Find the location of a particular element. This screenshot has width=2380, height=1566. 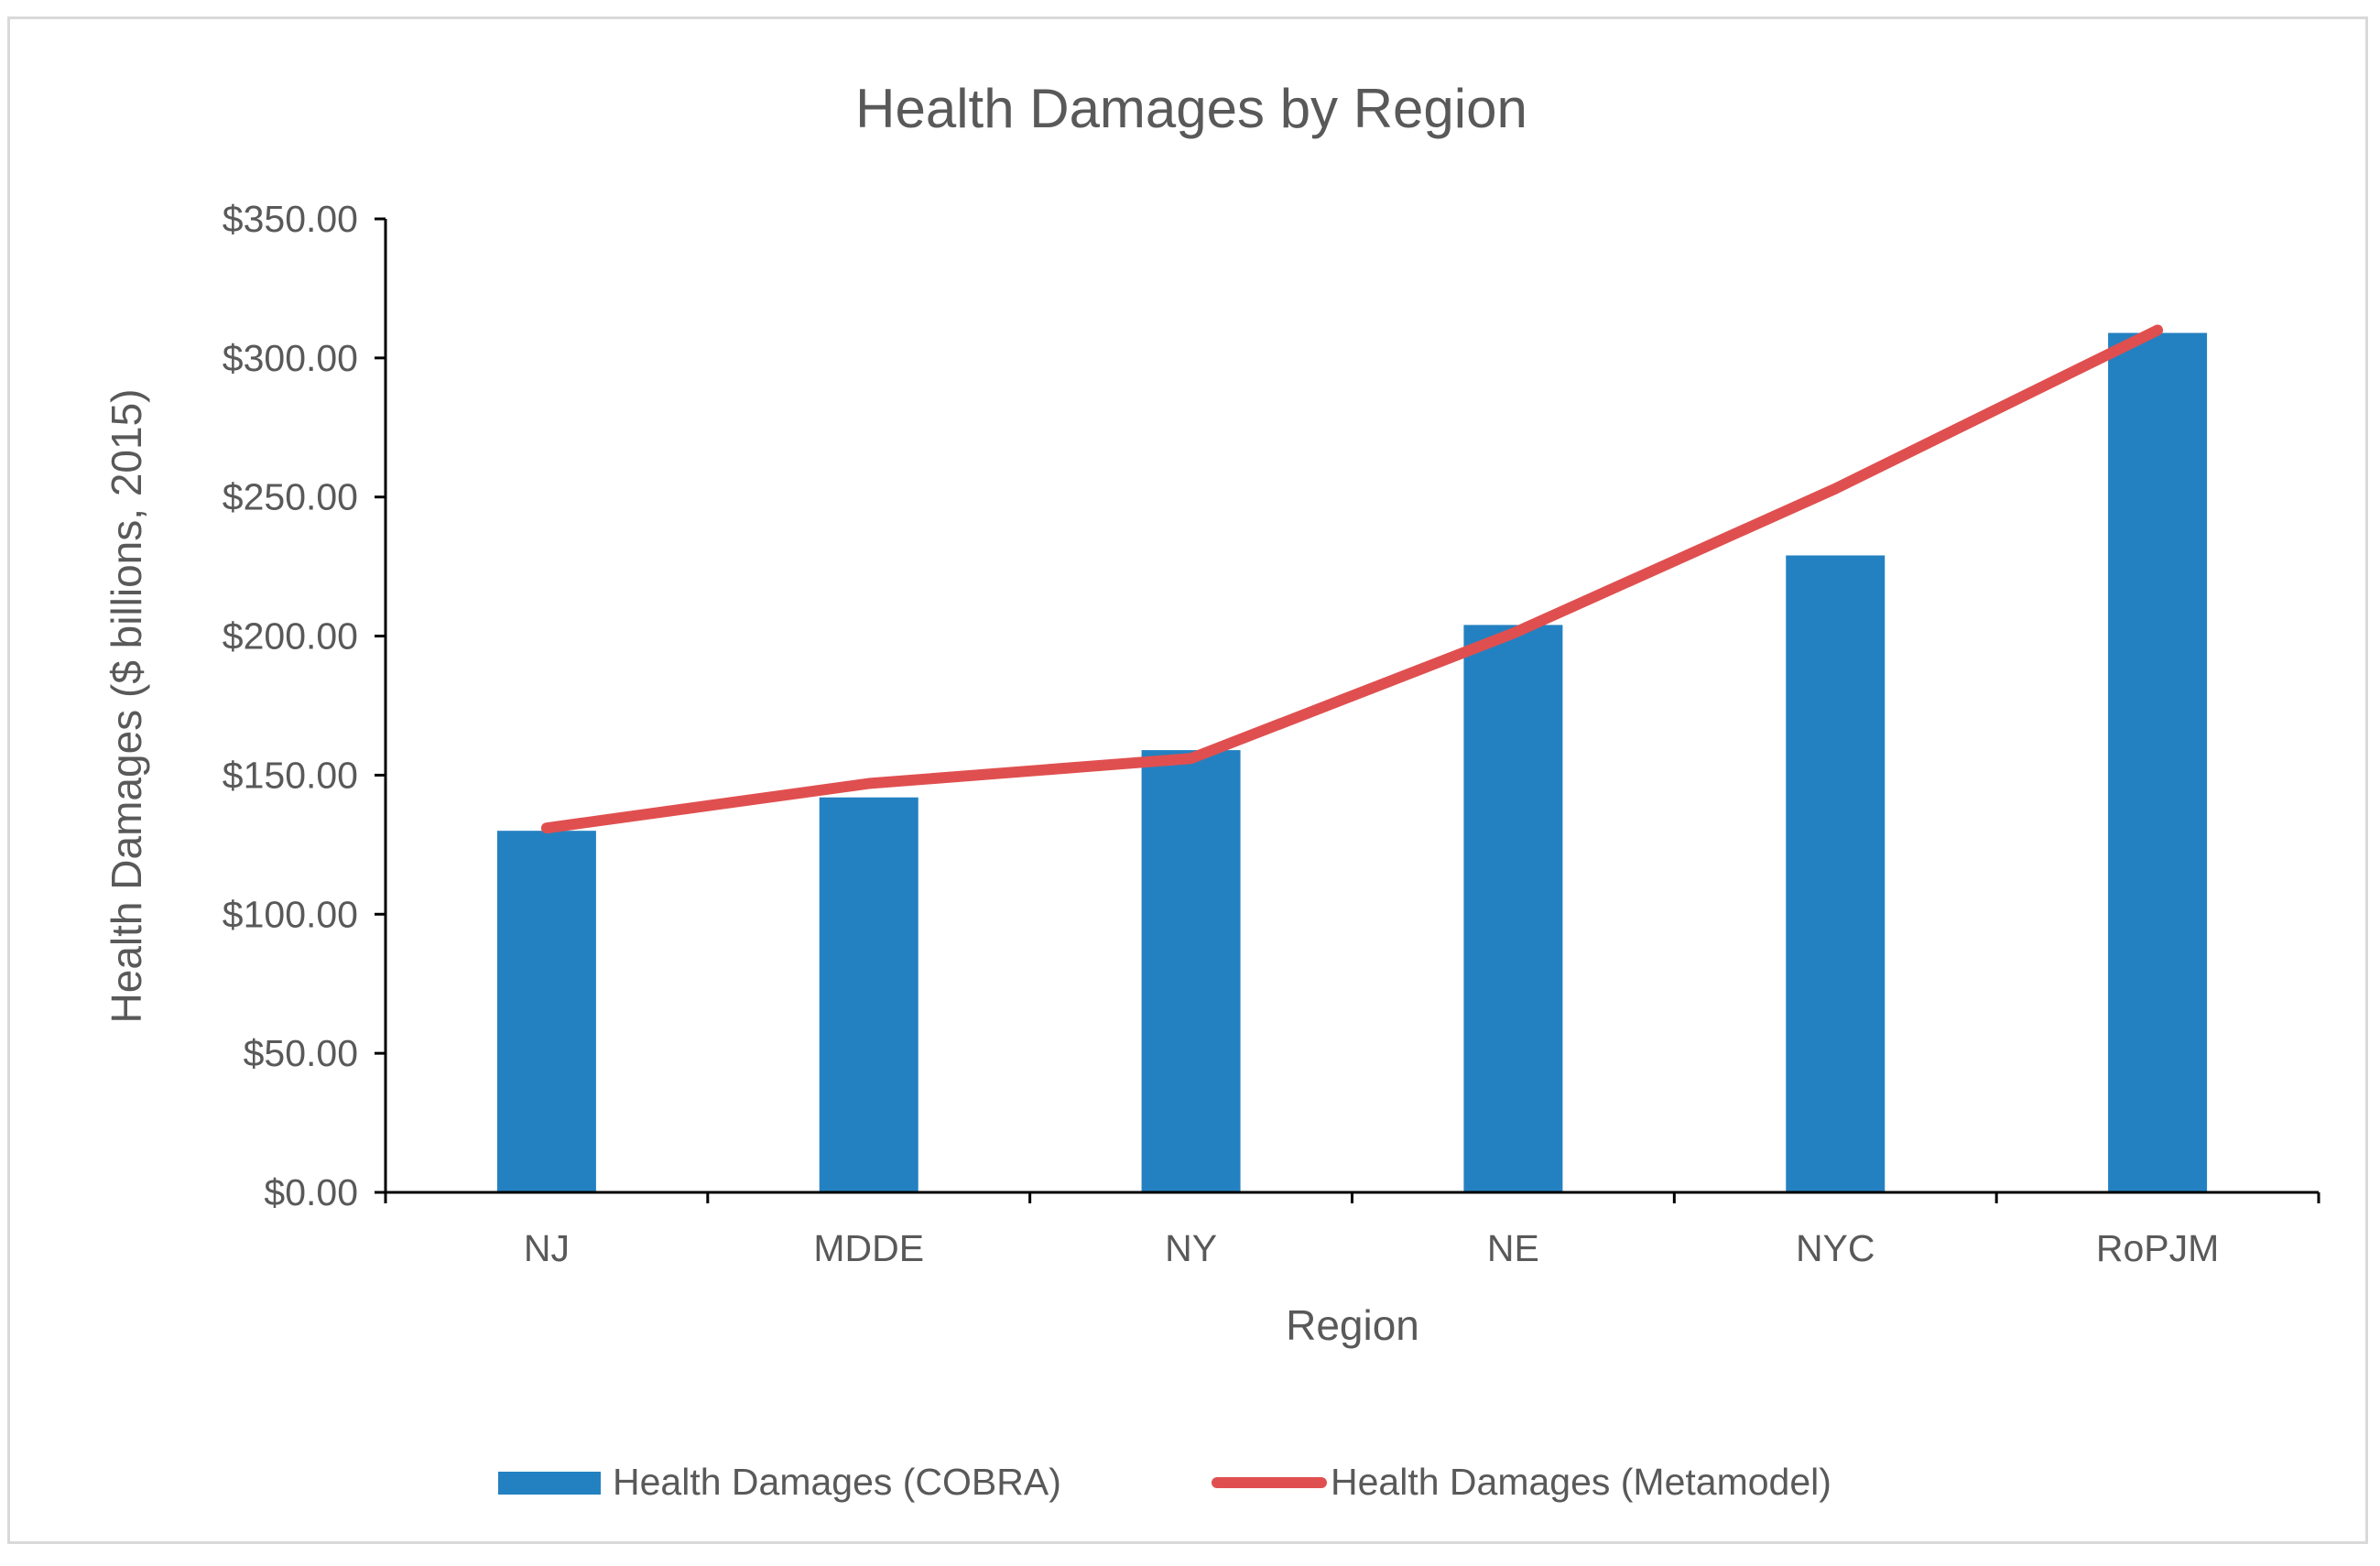

x-tick-label: NY is located at coordinates (1191, 1248).